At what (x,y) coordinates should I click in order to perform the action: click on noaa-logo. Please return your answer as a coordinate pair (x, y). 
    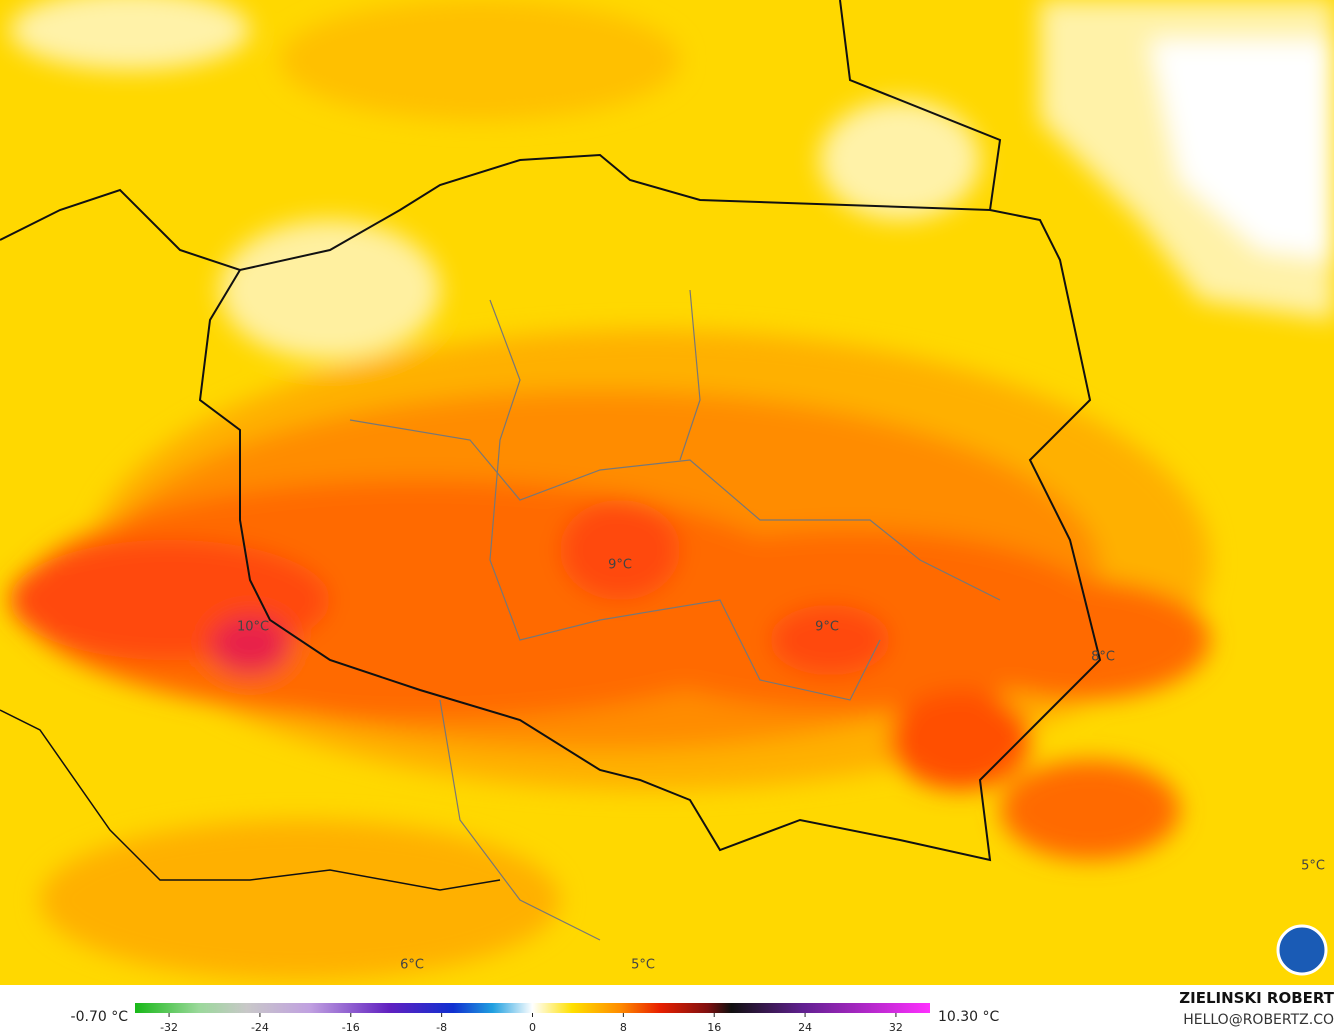
    Looking at the image, I should click on (1302, 950).